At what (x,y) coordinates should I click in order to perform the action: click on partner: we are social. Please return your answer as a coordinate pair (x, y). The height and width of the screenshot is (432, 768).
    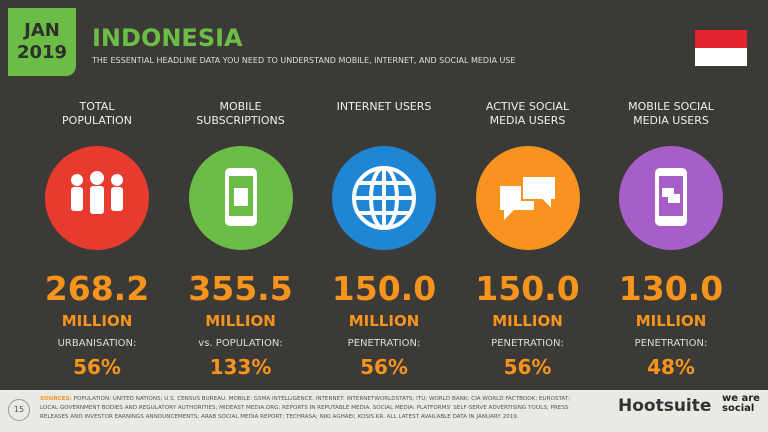
    Looking at the image, I should click on (741, 403).